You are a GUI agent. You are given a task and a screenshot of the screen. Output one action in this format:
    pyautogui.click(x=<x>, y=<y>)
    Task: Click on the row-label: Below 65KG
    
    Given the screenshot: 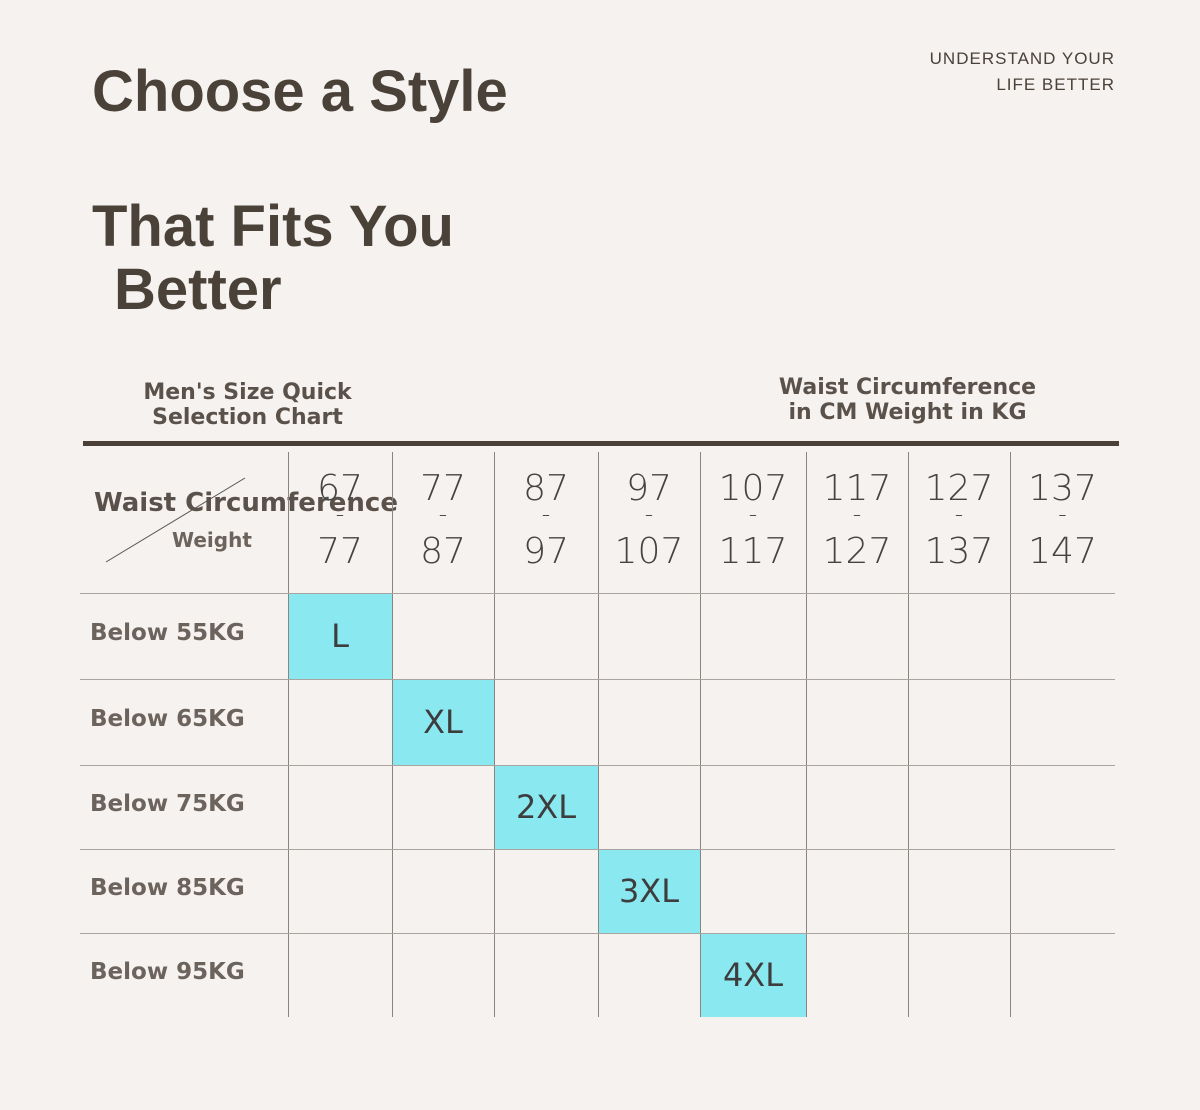 What is the action you would take?
    pyautogui.click(x=167, y=719)
    